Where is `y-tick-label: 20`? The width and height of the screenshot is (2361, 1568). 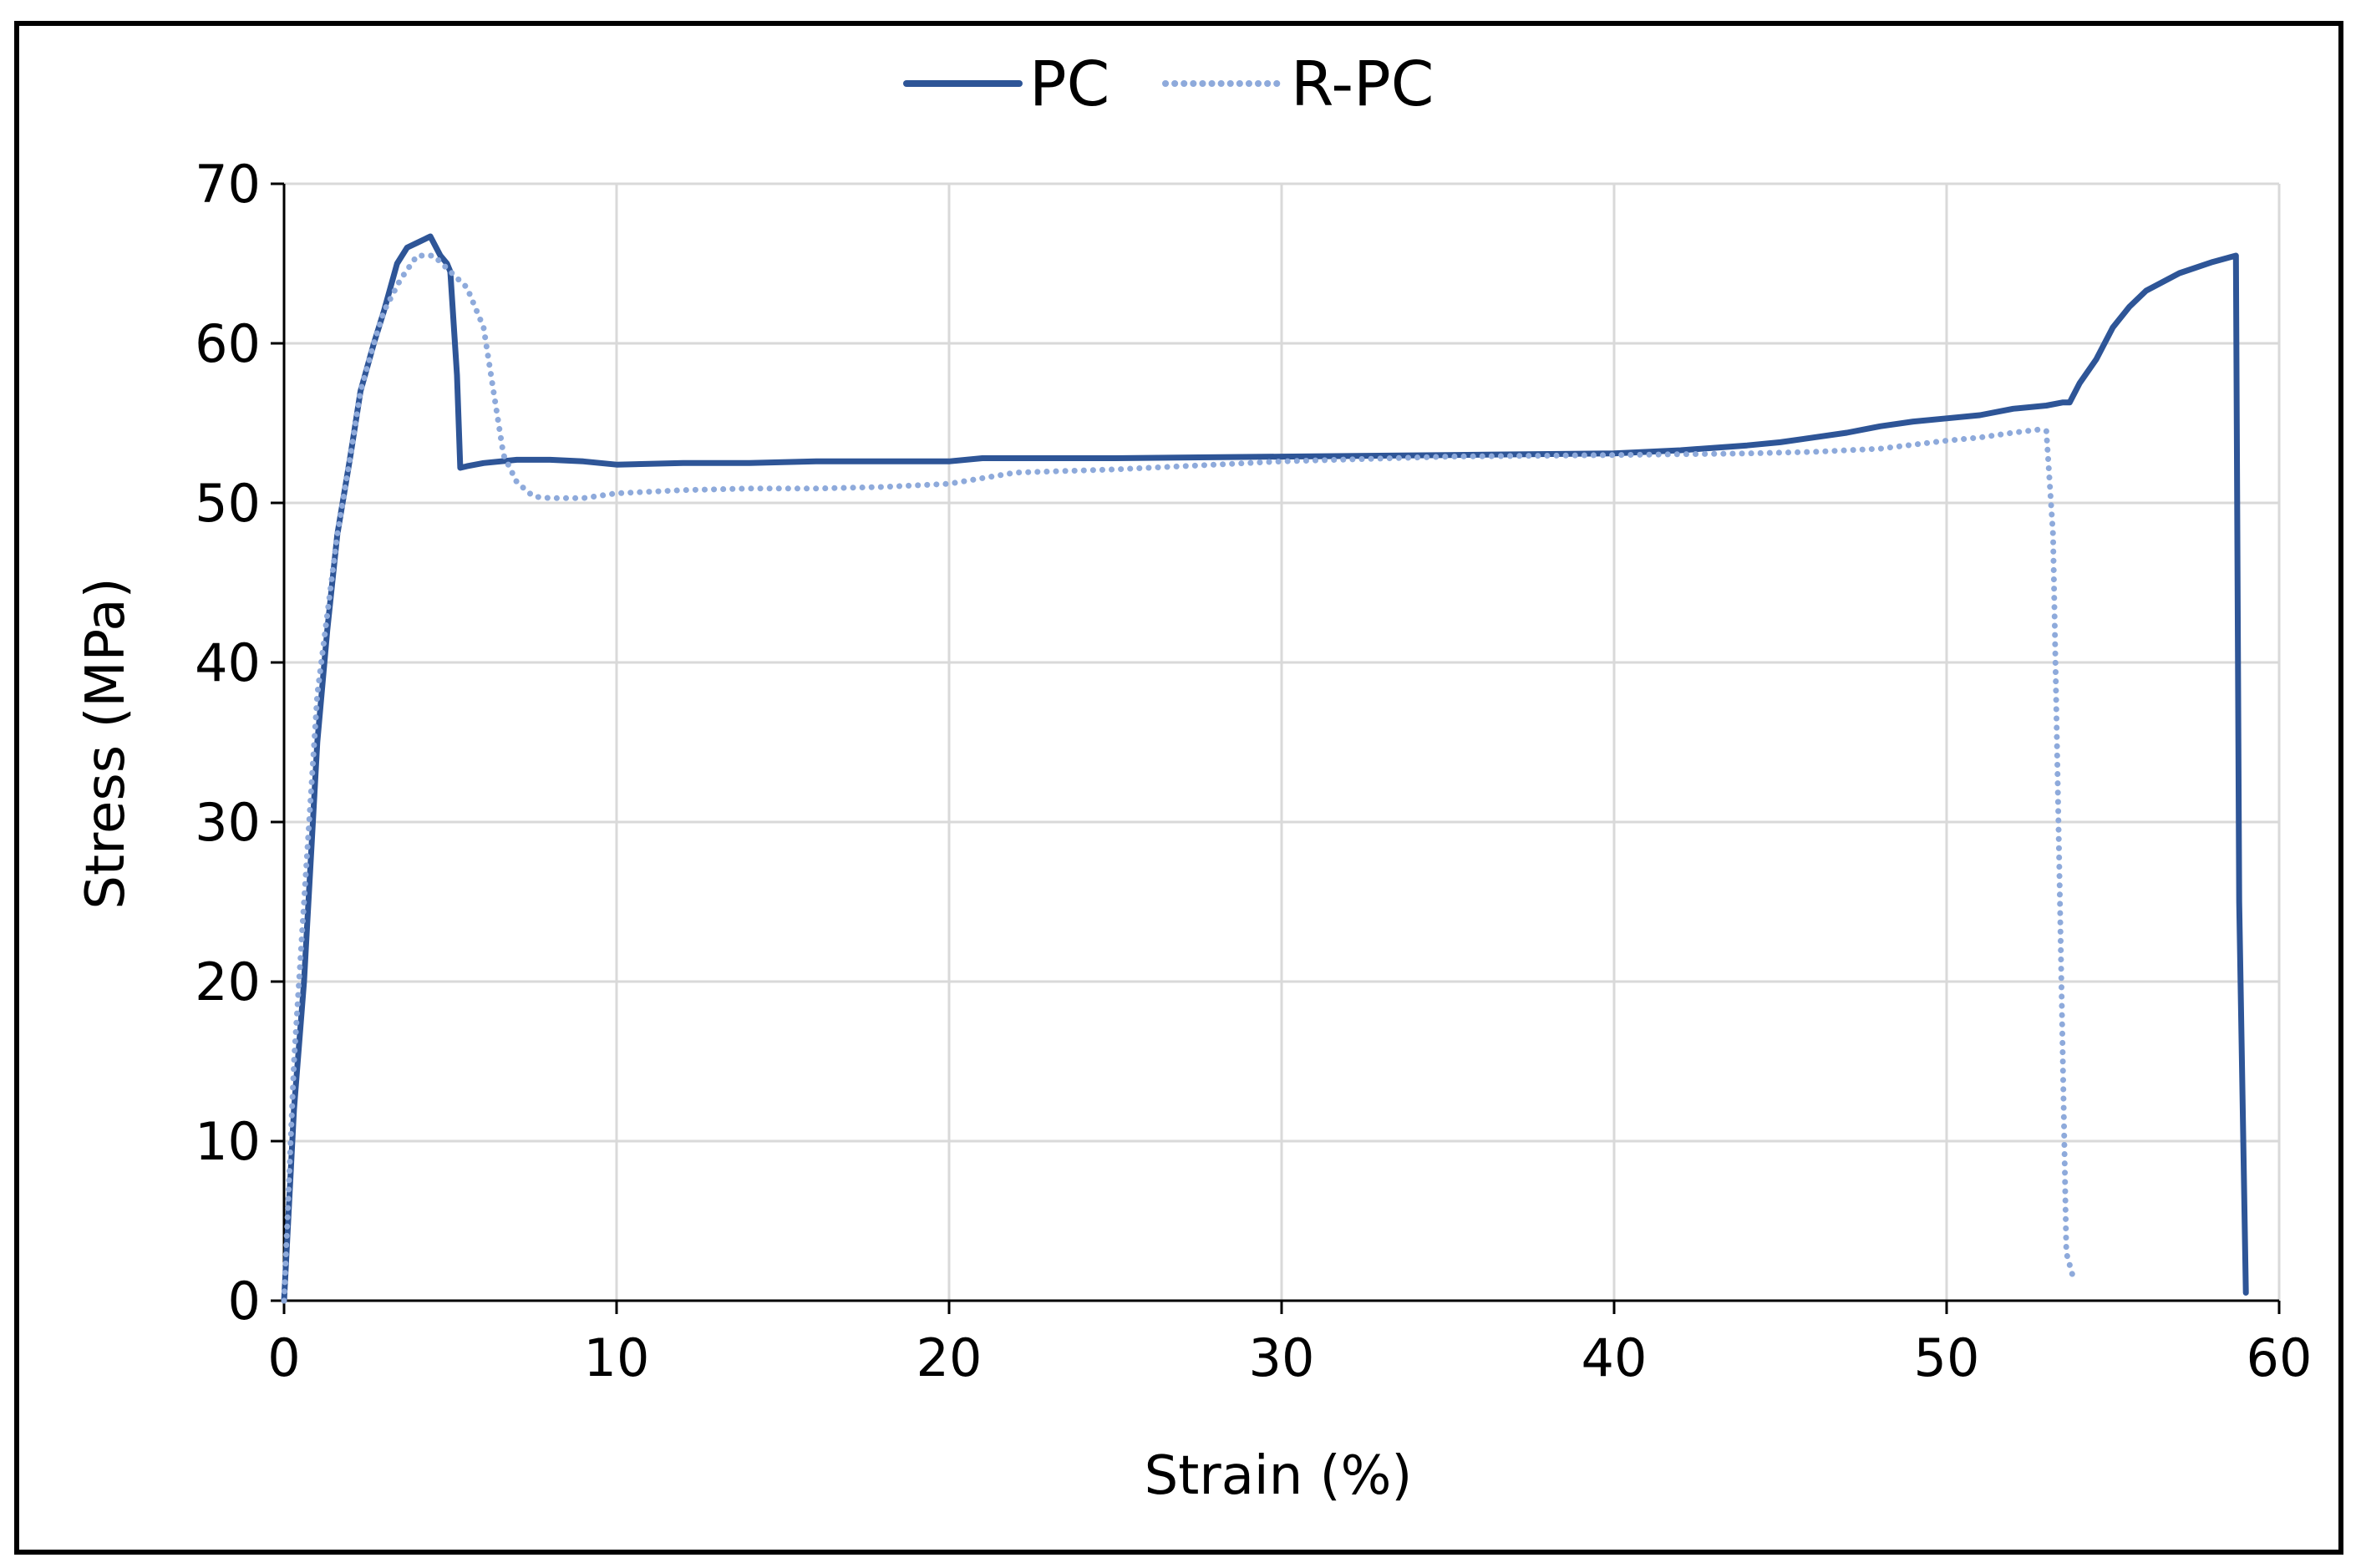
y-tick-label: 20 is located at coordinates (228, 981).